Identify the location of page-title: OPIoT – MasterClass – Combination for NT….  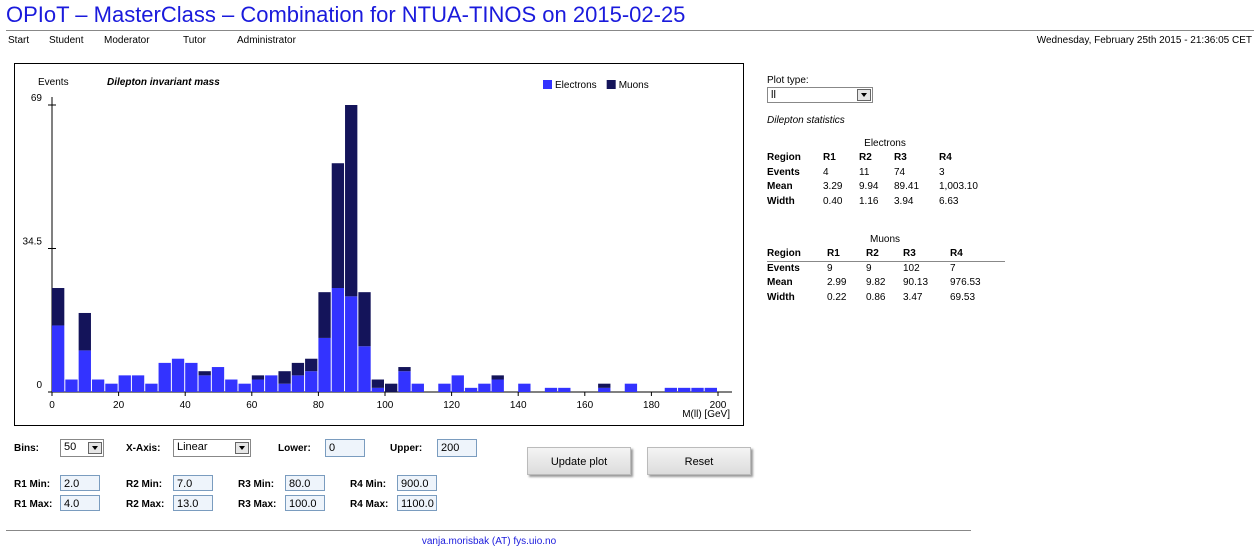
(346, 14).